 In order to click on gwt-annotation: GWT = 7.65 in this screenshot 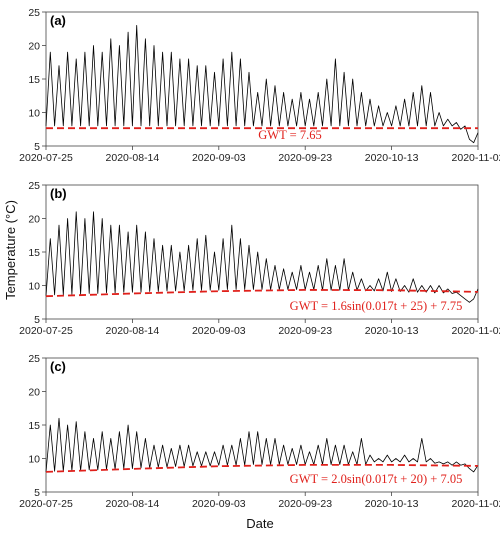, I will do `click(289, 135)`.